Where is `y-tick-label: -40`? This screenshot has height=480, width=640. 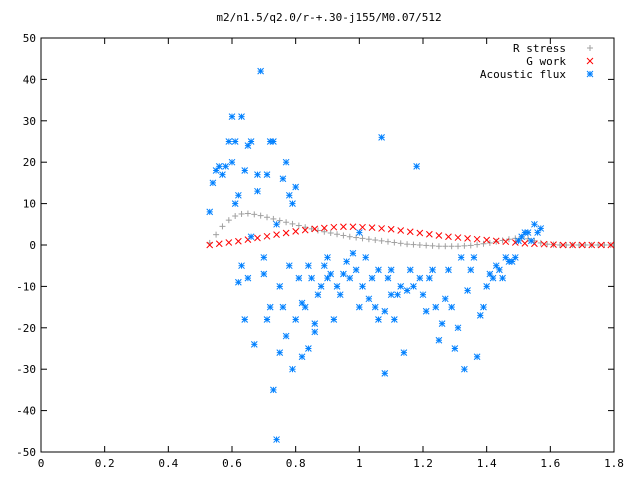 y-tick-label: -40 is located at coordinates (26, 411).